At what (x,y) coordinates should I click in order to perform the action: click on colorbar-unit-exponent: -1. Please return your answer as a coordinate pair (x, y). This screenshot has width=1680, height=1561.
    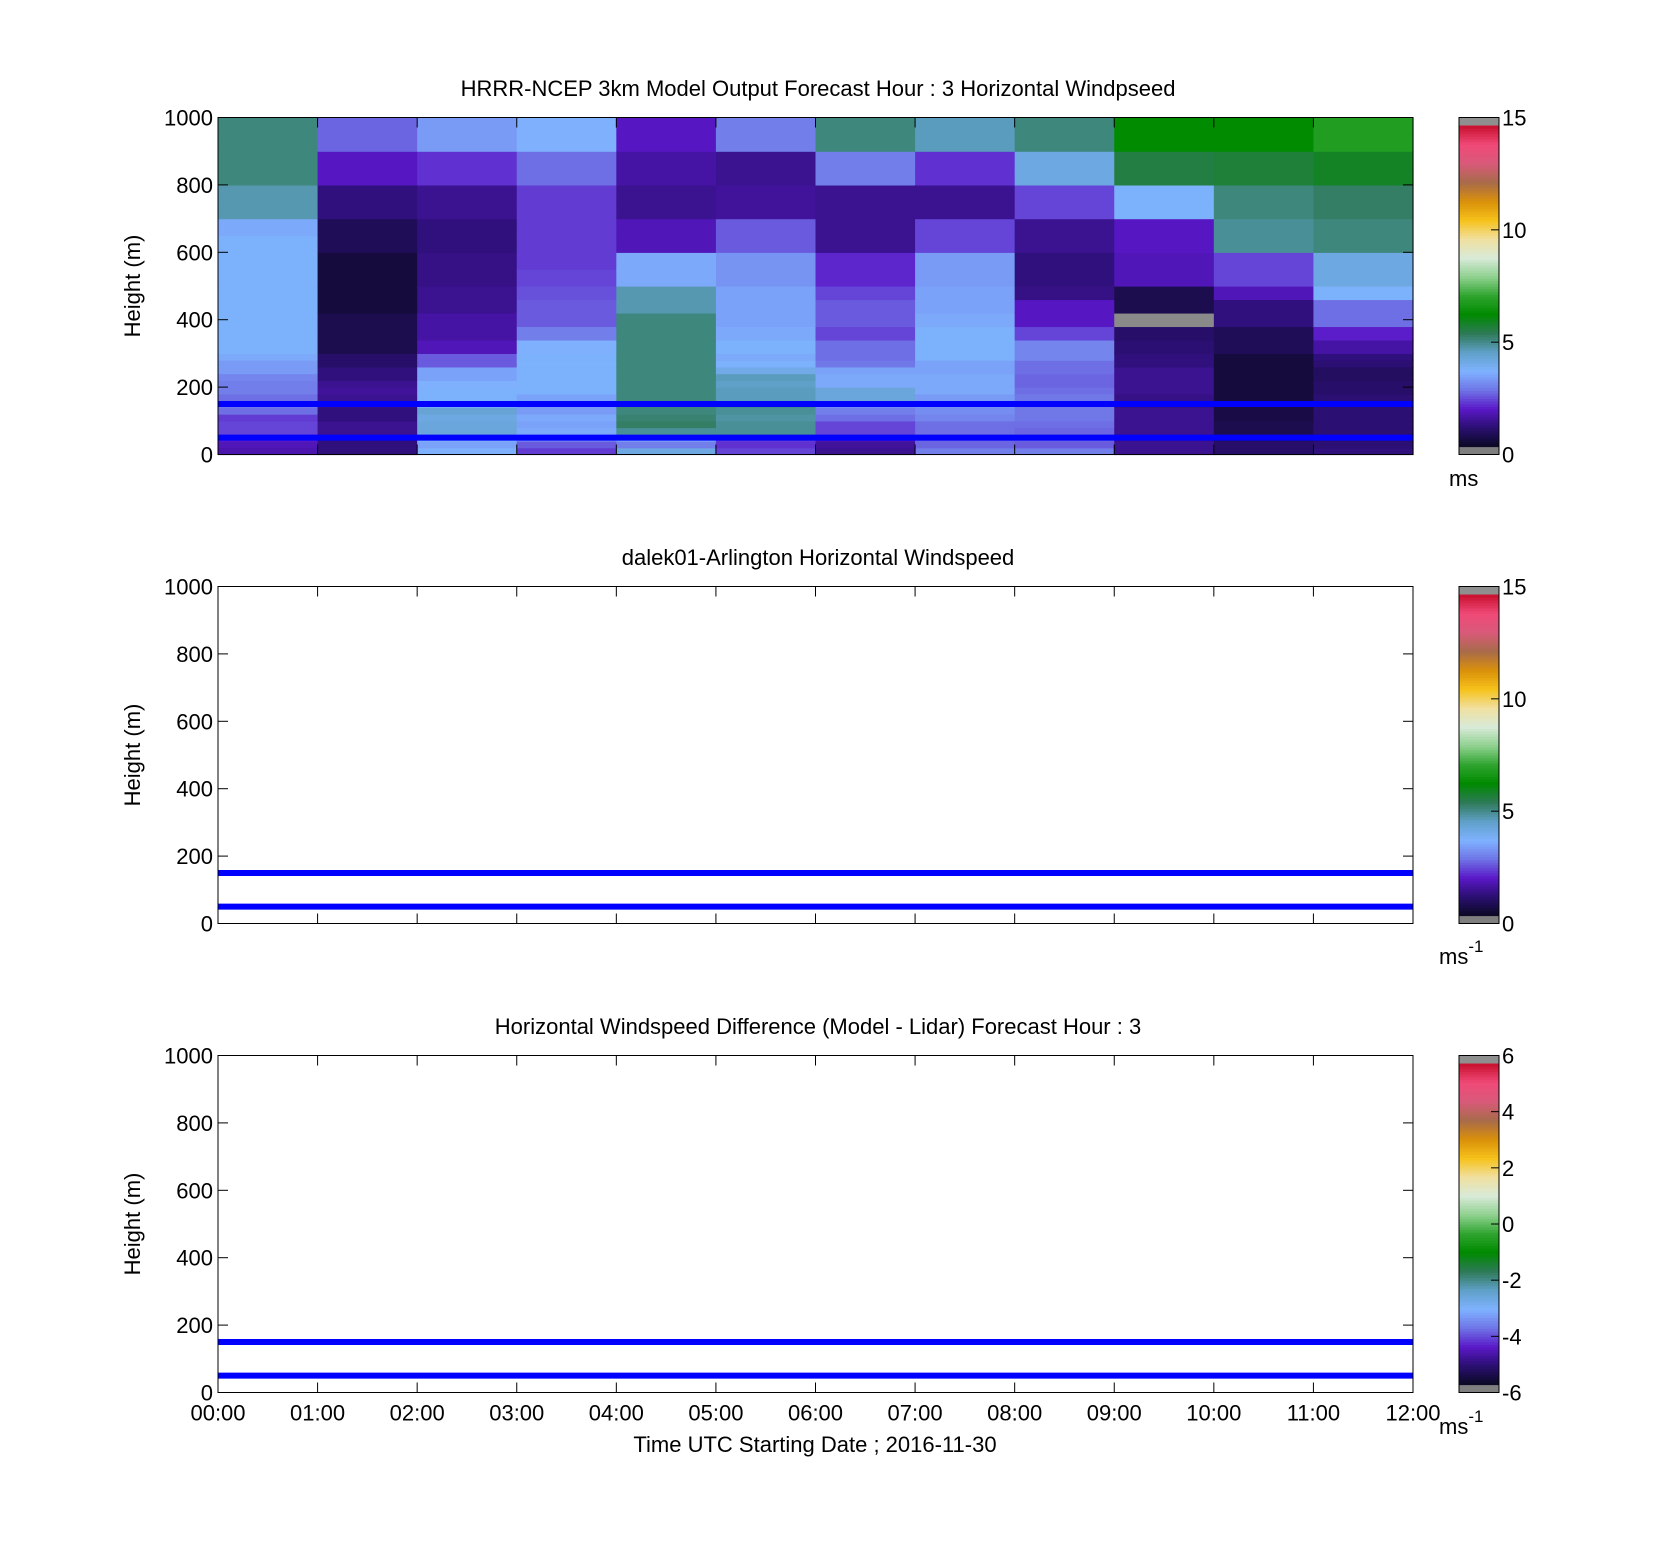
    Looking at the image, I should click on (1475, 946).